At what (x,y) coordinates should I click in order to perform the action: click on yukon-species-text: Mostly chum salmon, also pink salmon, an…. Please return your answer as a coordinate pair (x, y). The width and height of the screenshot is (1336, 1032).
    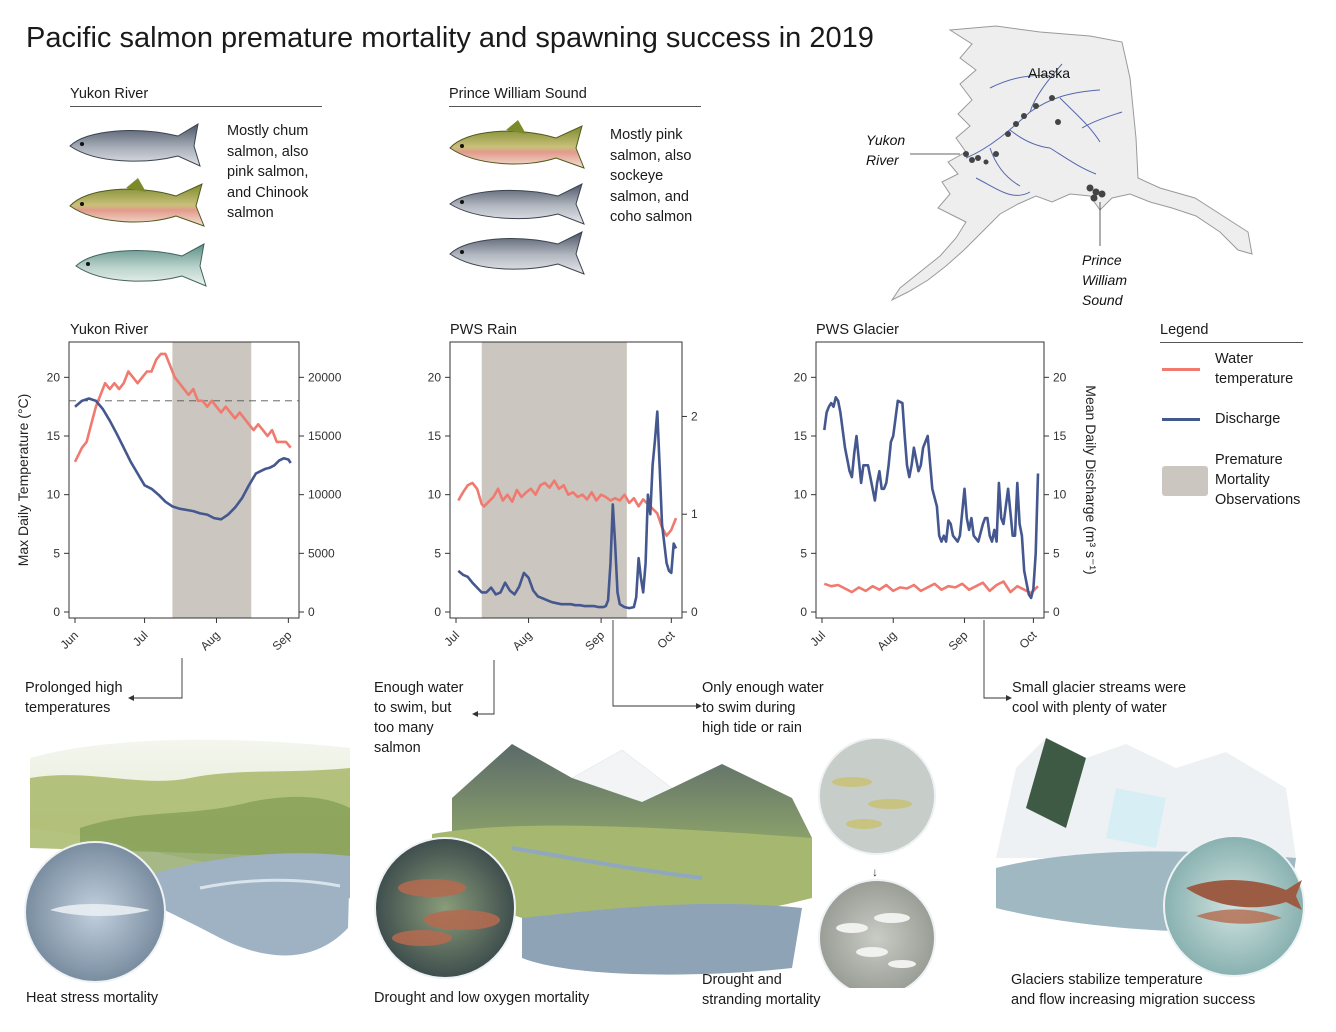
    Looking at the image, I should click on (267, 172).